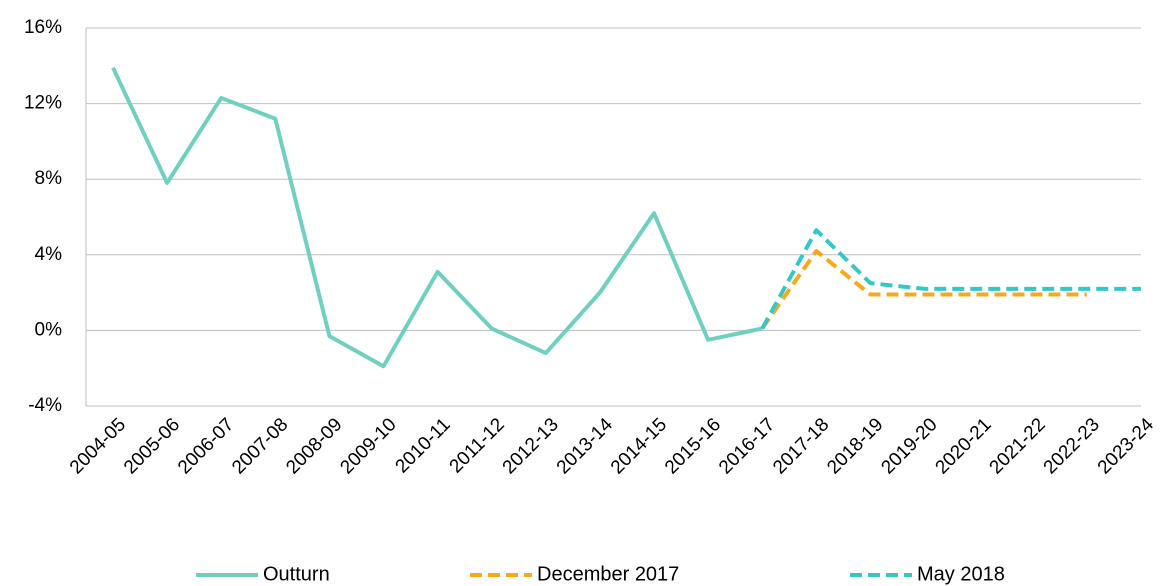  What do you see at coordinates (964, 446) in the screenshot?
I see `x-tick-label: 2020-21` at bounding box center [964, 446].